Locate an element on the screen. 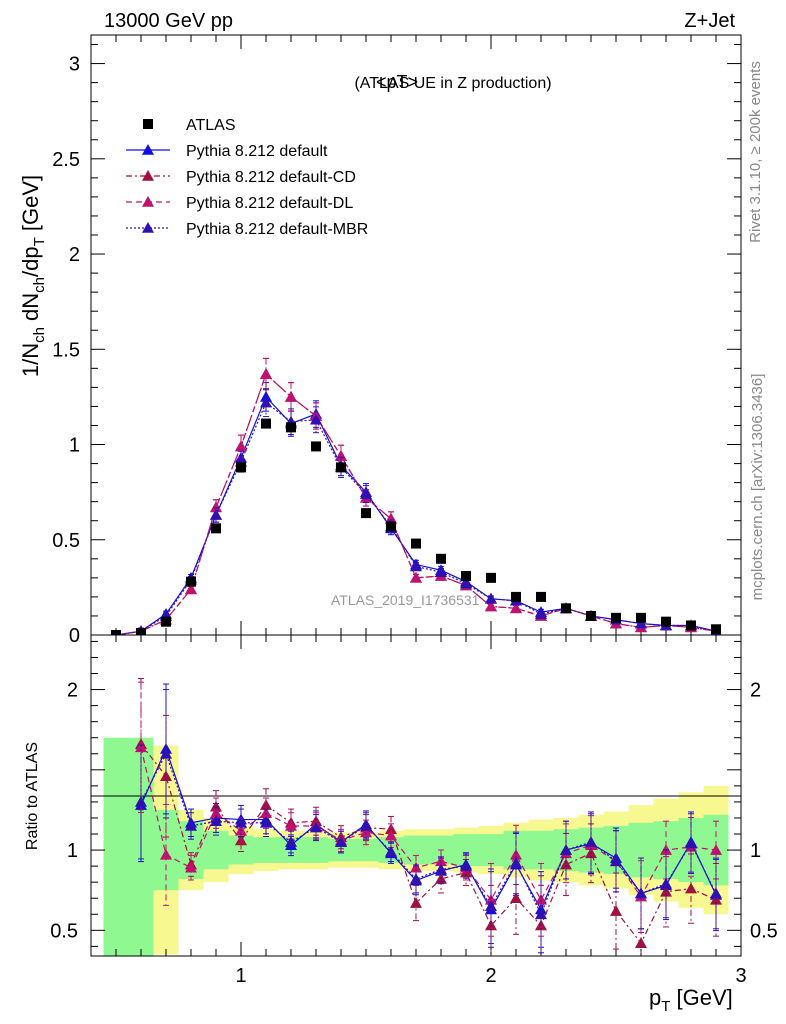 This screenshot has width=786, height=1024. ratio-y-tick-label: 1 is located at coordinates (72, 851).